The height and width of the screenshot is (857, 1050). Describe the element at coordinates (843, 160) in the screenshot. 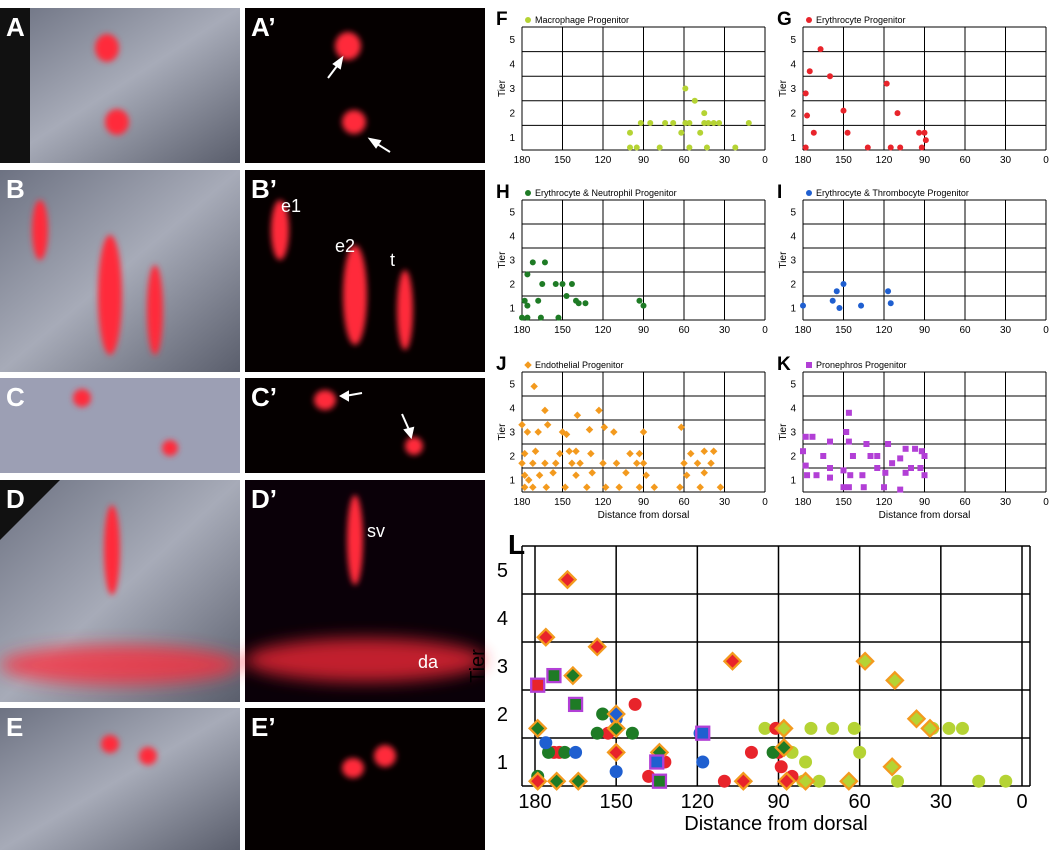

I see `x-tick-label: 150` at that location.